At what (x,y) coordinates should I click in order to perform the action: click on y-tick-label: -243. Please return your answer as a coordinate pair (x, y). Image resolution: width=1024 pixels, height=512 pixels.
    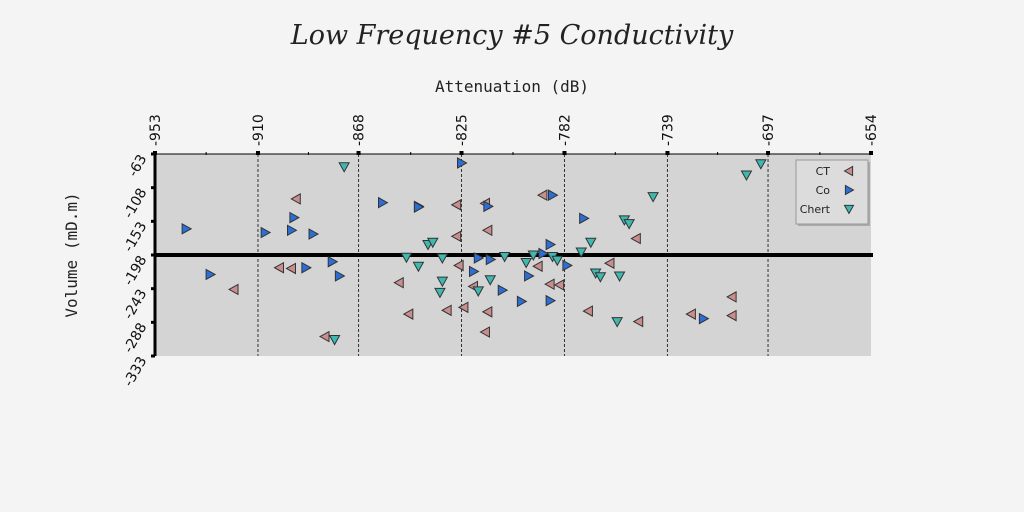
    Looking at the image, I should click on (136, 305).